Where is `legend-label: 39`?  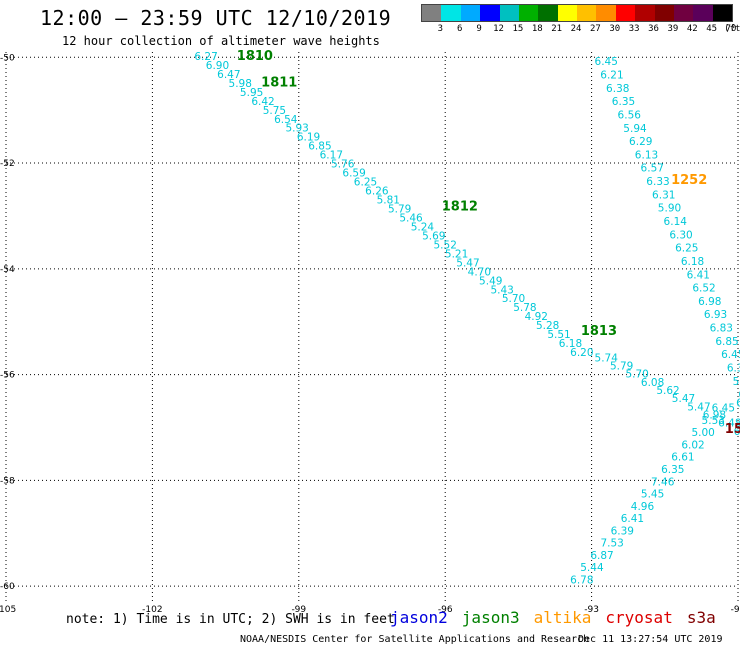
legend-label: 39 is located at coordinates (673, 29).